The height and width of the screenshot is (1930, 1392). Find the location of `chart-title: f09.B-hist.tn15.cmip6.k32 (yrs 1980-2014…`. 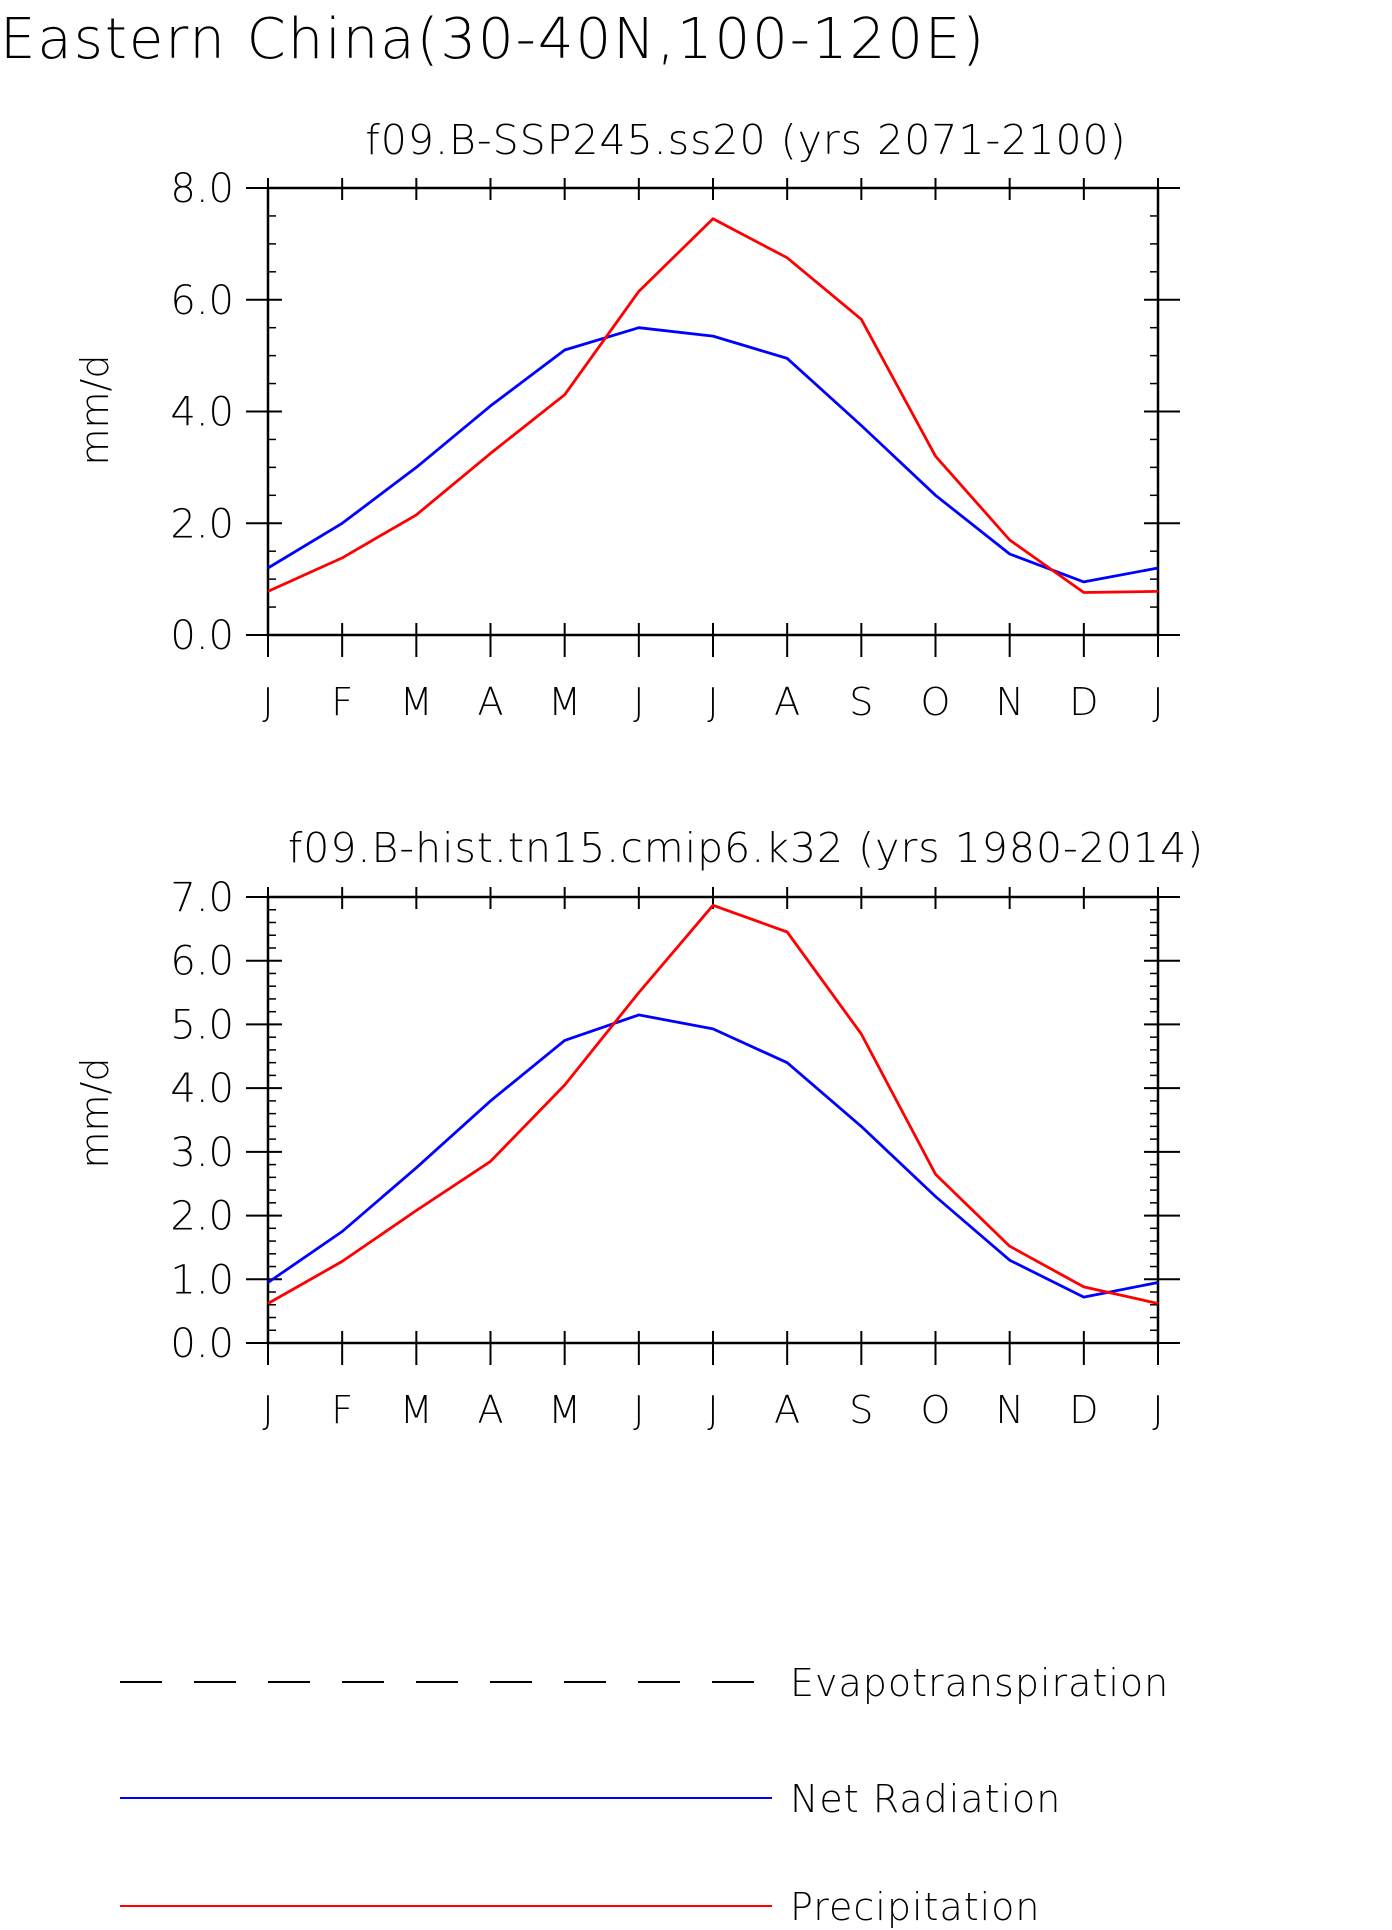

chart-title: f09.B-hist.tn15.cmip6.k32 (yrs 1980-2014… is located at coordinates (746, 848).